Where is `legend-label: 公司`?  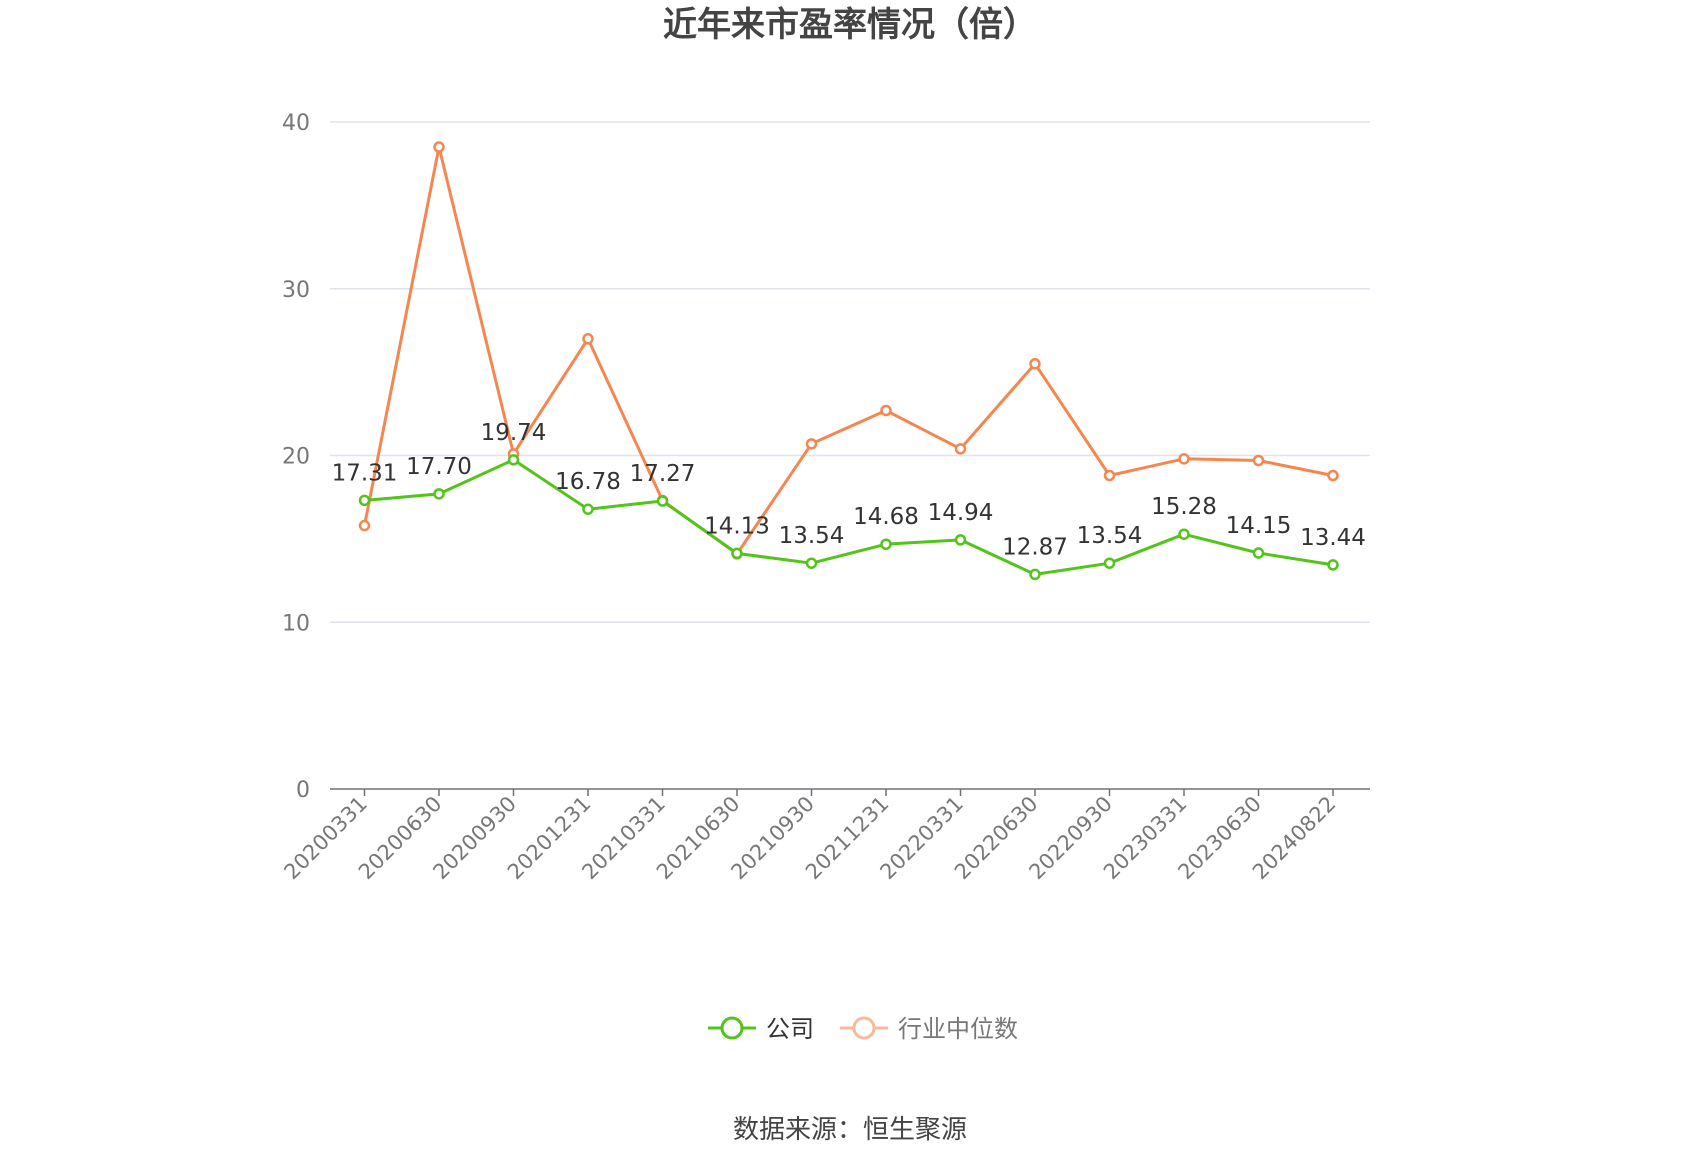
legend-label: 公司 is located at coordinates (790, 1029).